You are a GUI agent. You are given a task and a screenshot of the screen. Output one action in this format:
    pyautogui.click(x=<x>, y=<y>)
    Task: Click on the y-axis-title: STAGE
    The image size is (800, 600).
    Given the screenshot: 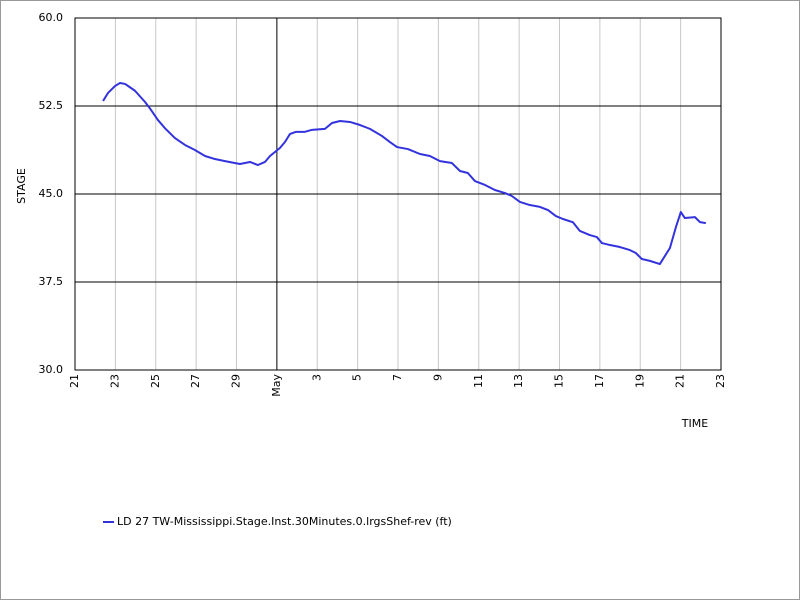 What is the action you would take?
    pyautogui.click(x=21, y=186)
    